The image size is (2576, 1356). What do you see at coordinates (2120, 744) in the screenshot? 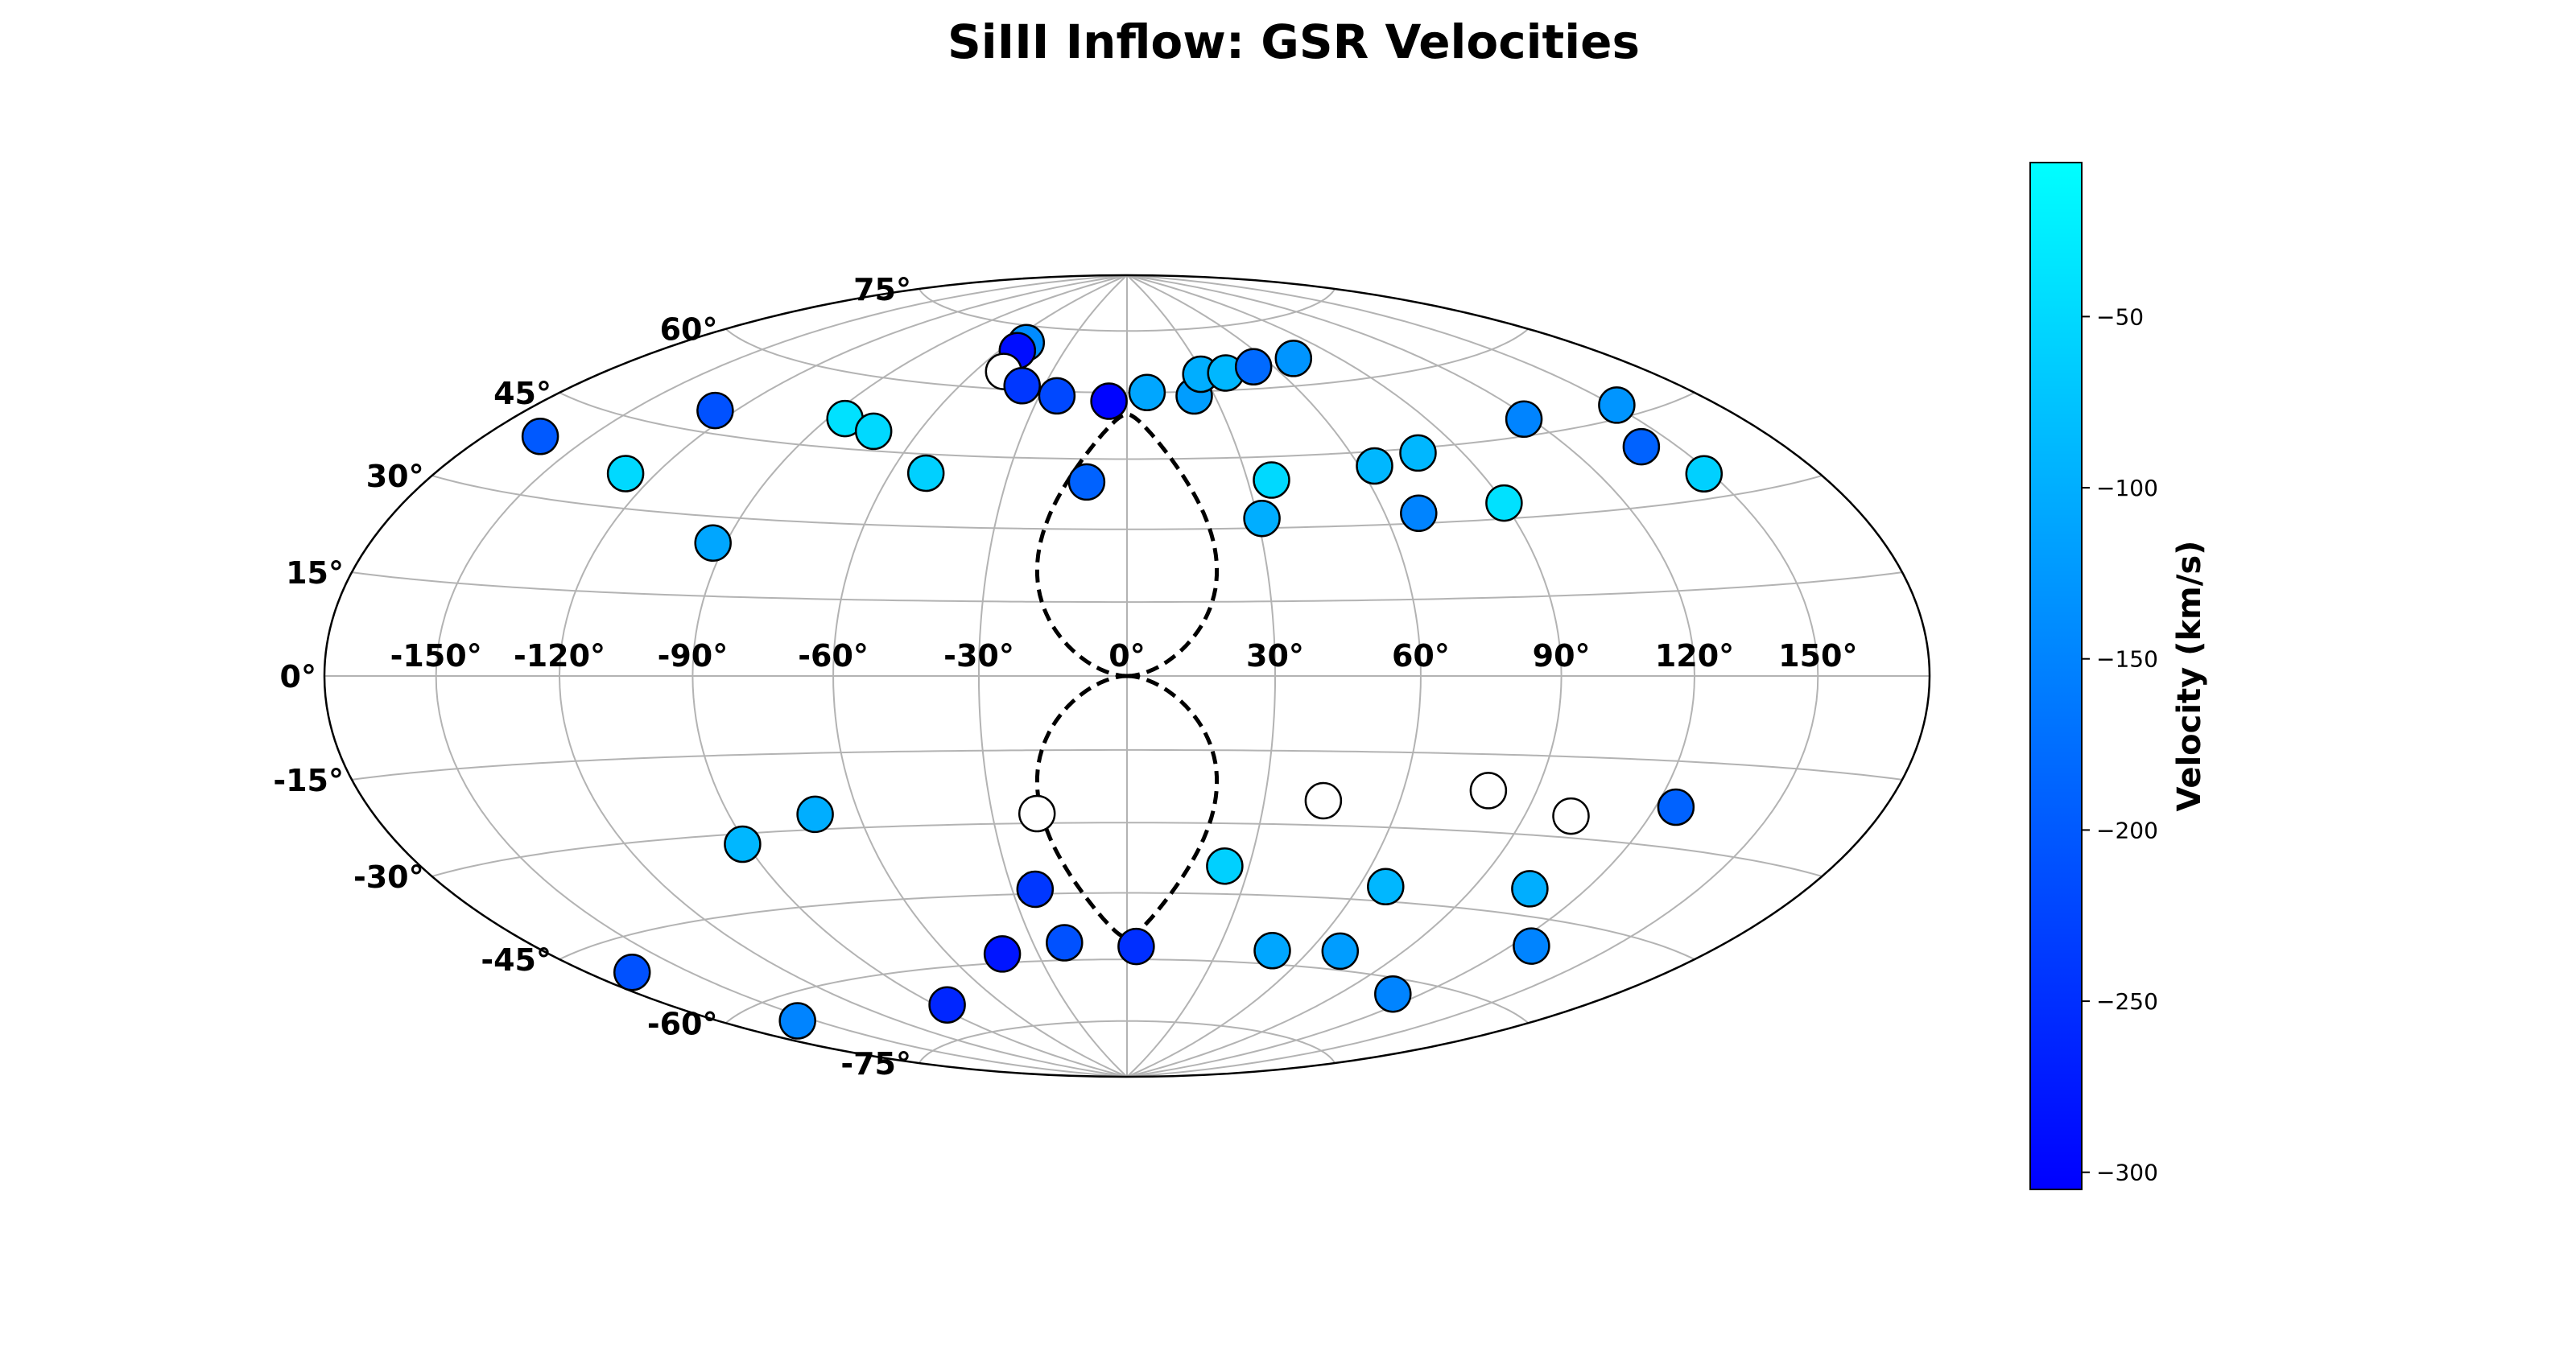
I see `colorbar-ticks: −50 −100 −150 −200 −250 −300` at bounding box center [2120, 744].